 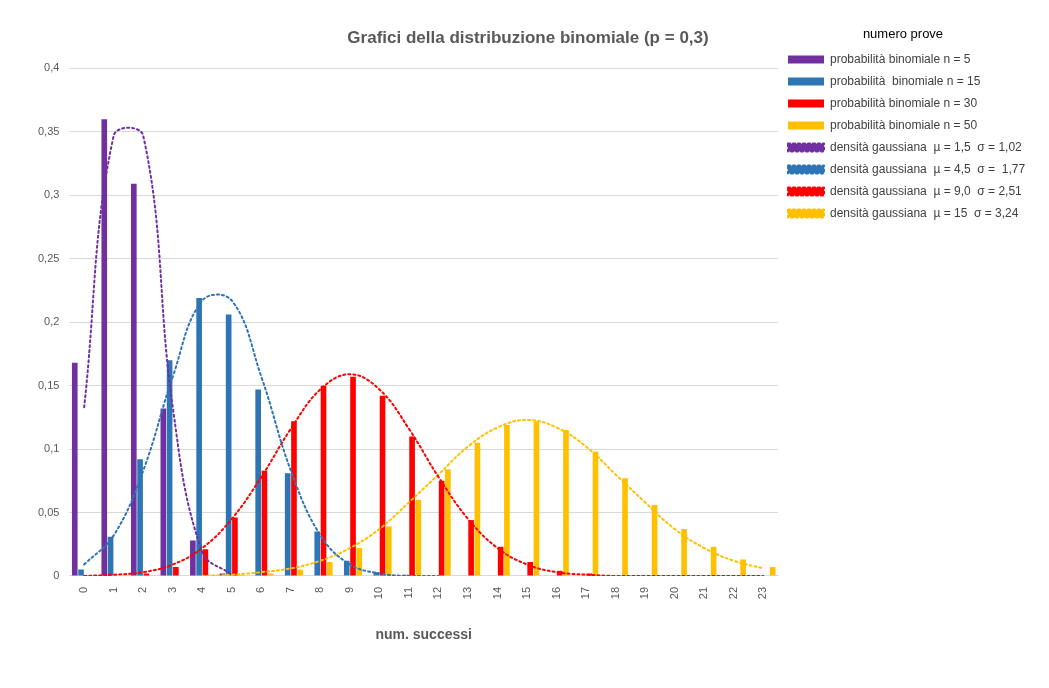 I want to click on x-tick-label: 17, so click(x=585, y=593).